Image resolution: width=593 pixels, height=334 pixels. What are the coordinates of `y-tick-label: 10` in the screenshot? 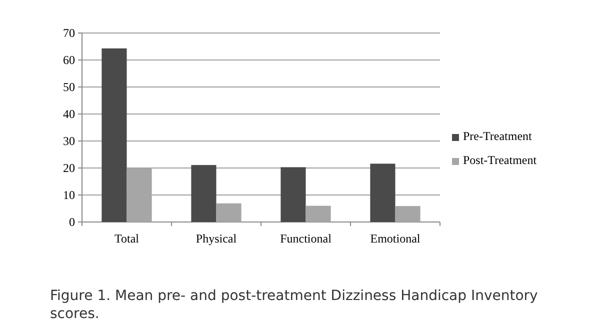 It's located at (69, 195).